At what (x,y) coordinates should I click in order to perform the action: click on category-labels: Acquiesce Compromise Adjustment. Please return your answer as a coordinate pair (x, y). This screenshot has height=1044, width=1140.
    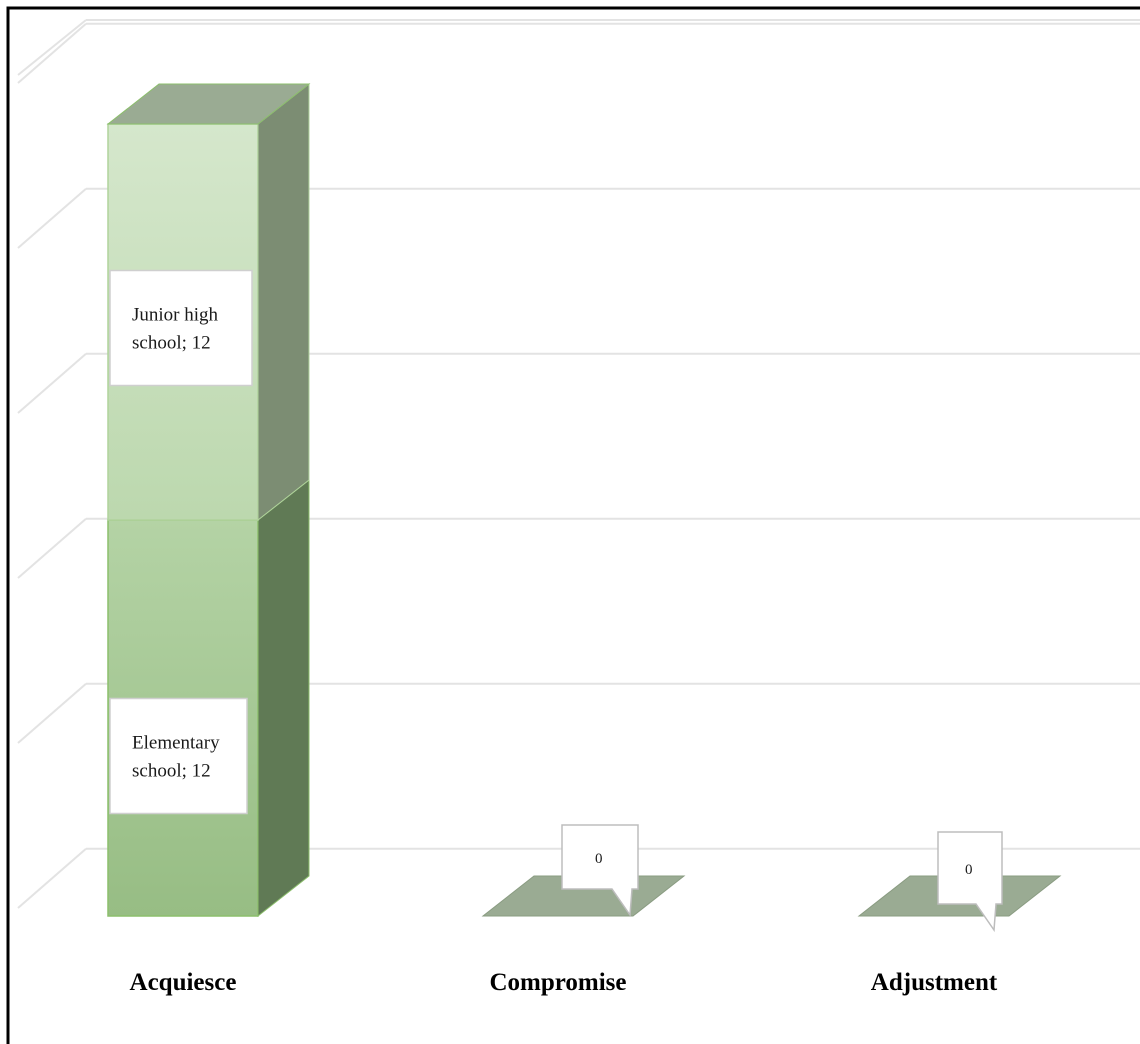
    Looking at the image, I should click on (564, 982).